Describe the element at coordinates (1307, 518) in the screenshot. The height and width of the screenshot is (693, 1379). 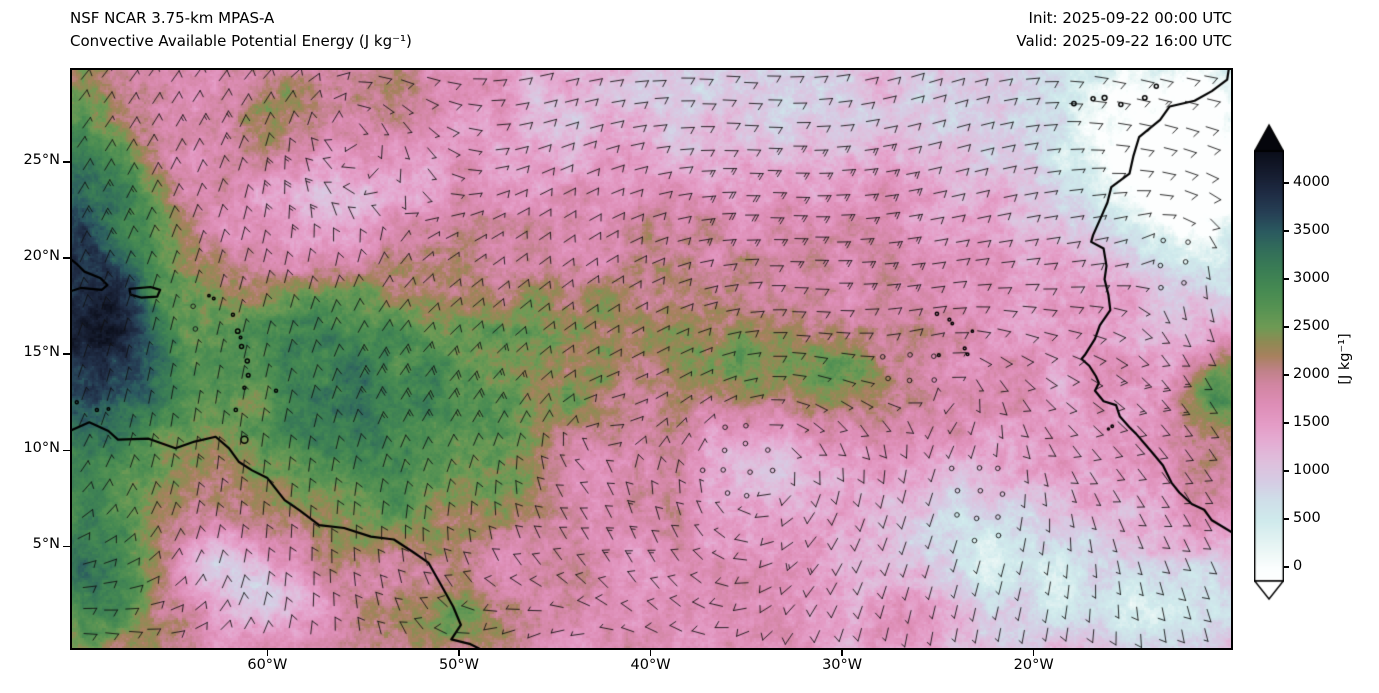
I see `colorbar-tick-label: 500` at that location.